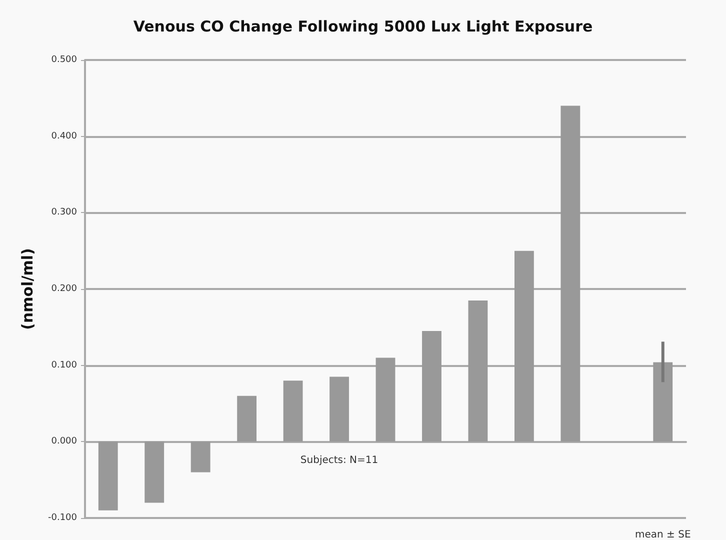 The height and width of the screenshot is (540, 726). I want to click on y-axis-title: (nmol/ml), so click(27, 289).